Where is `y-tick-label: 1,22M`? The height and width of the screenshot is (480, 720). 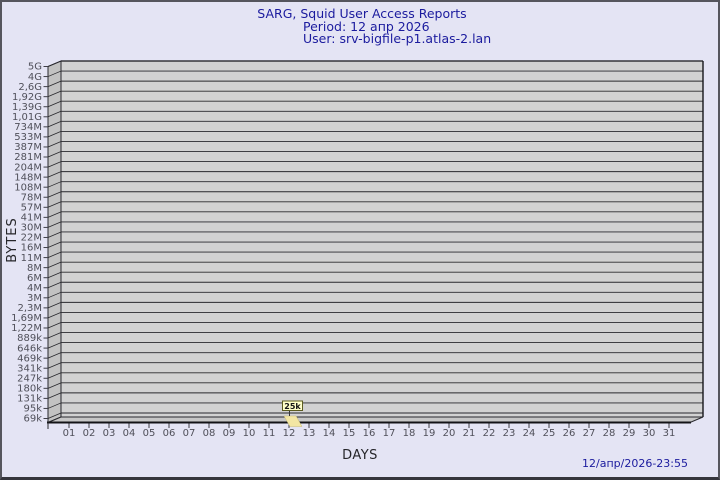 y-tick-label: 1,22M is located at coordinates (26, 328).